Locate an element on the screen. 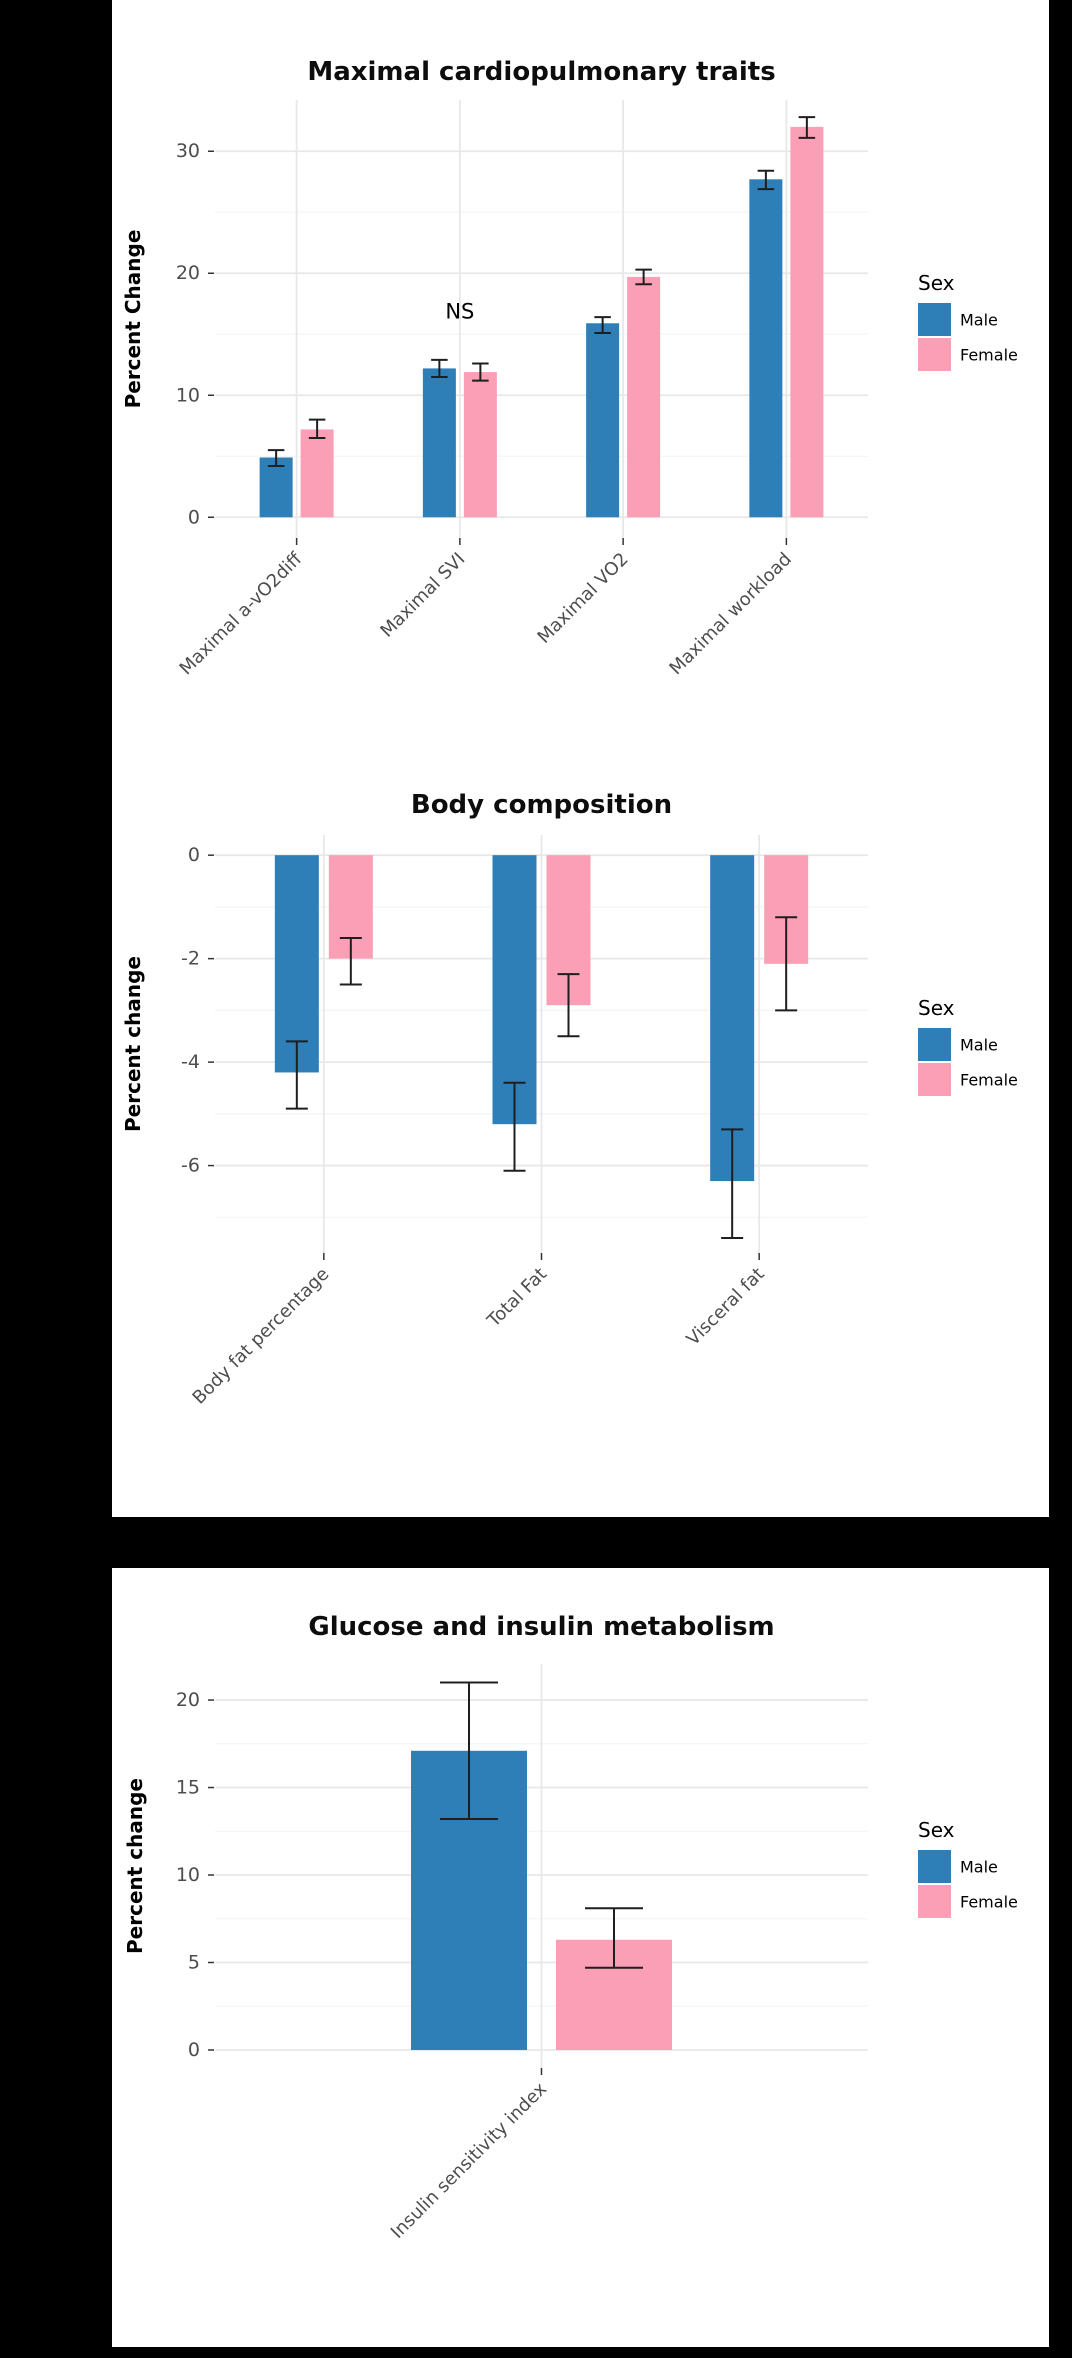 This screenshot has width=1072, height=2358. significance-annotation: NS is located at coordinates (459, 311).